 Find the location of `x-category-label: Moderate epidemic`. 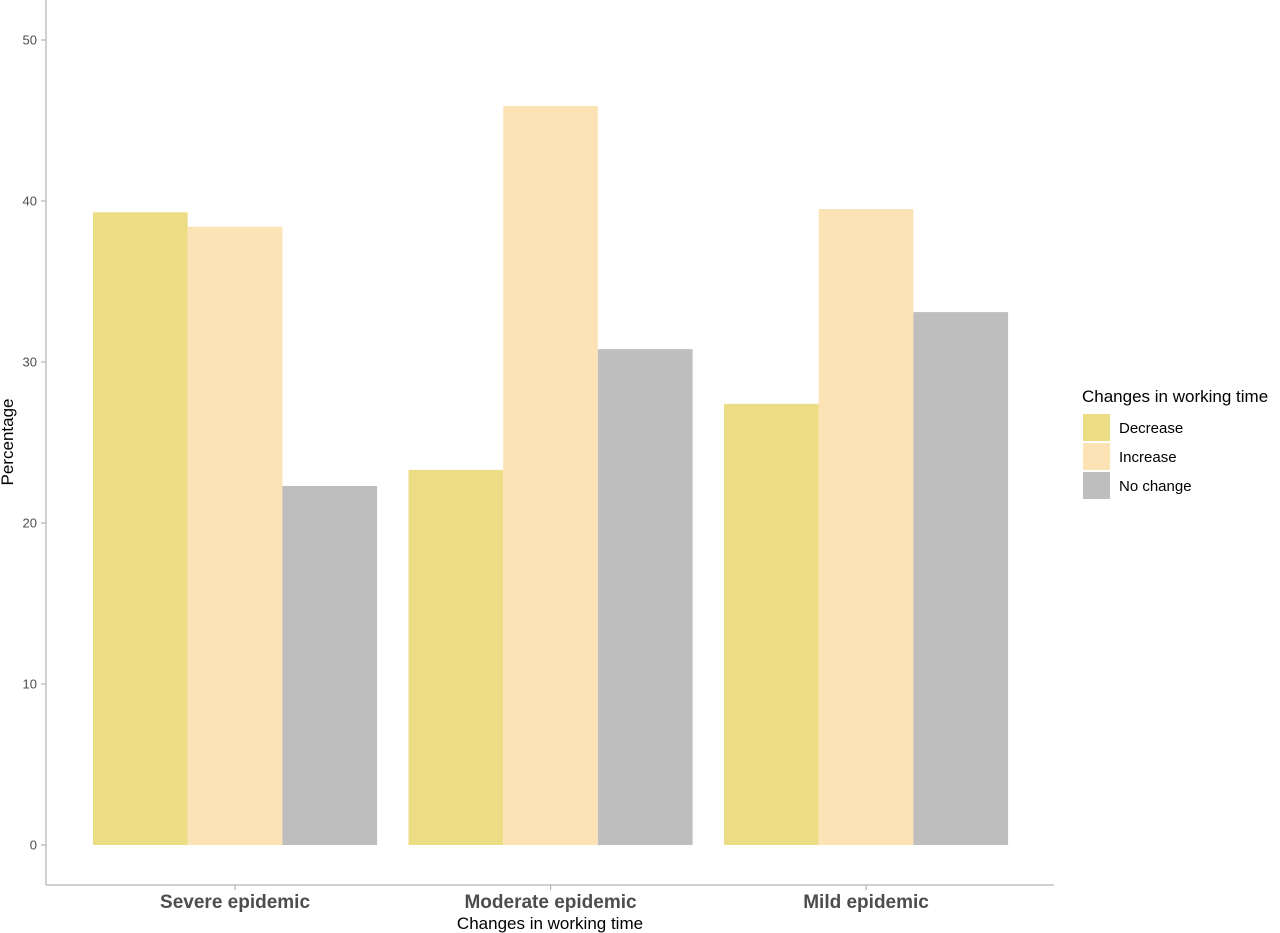

x-category-label: Moderate epidemic is located at coordinates (550, 902).